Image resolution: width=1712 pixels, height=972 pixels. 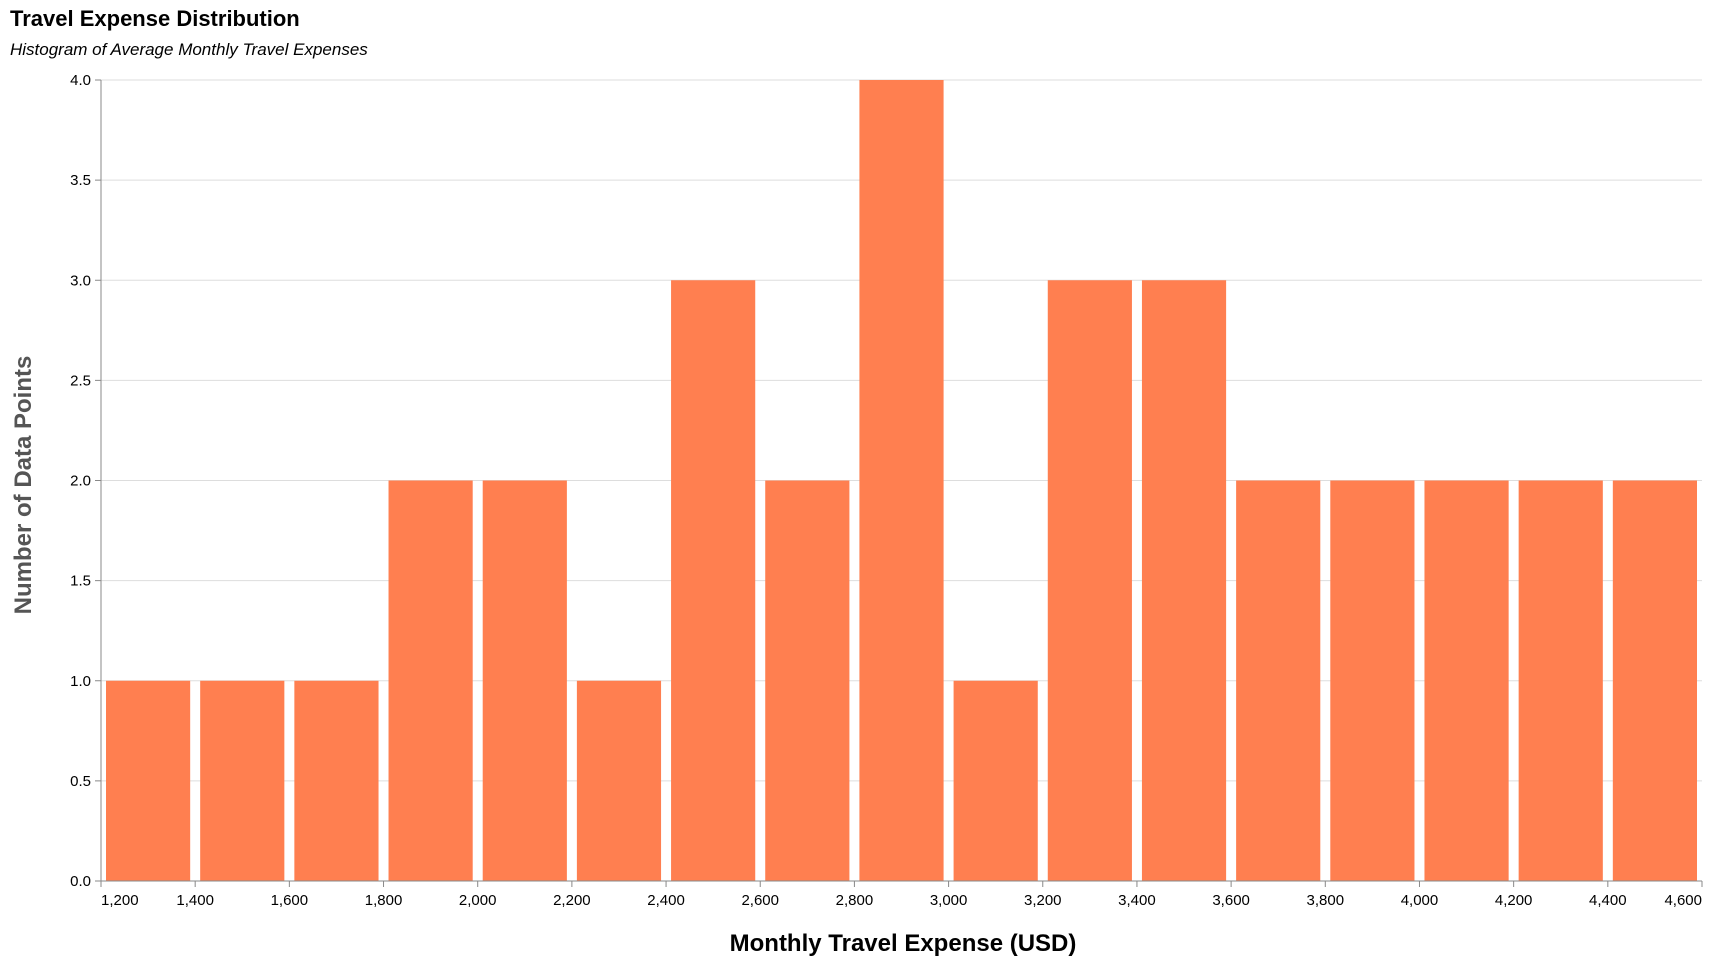 What do you see at coordinates (478, 900) in the screenshot?
I see `x-tick-label: 2,000` at bounding box center [478, 900].